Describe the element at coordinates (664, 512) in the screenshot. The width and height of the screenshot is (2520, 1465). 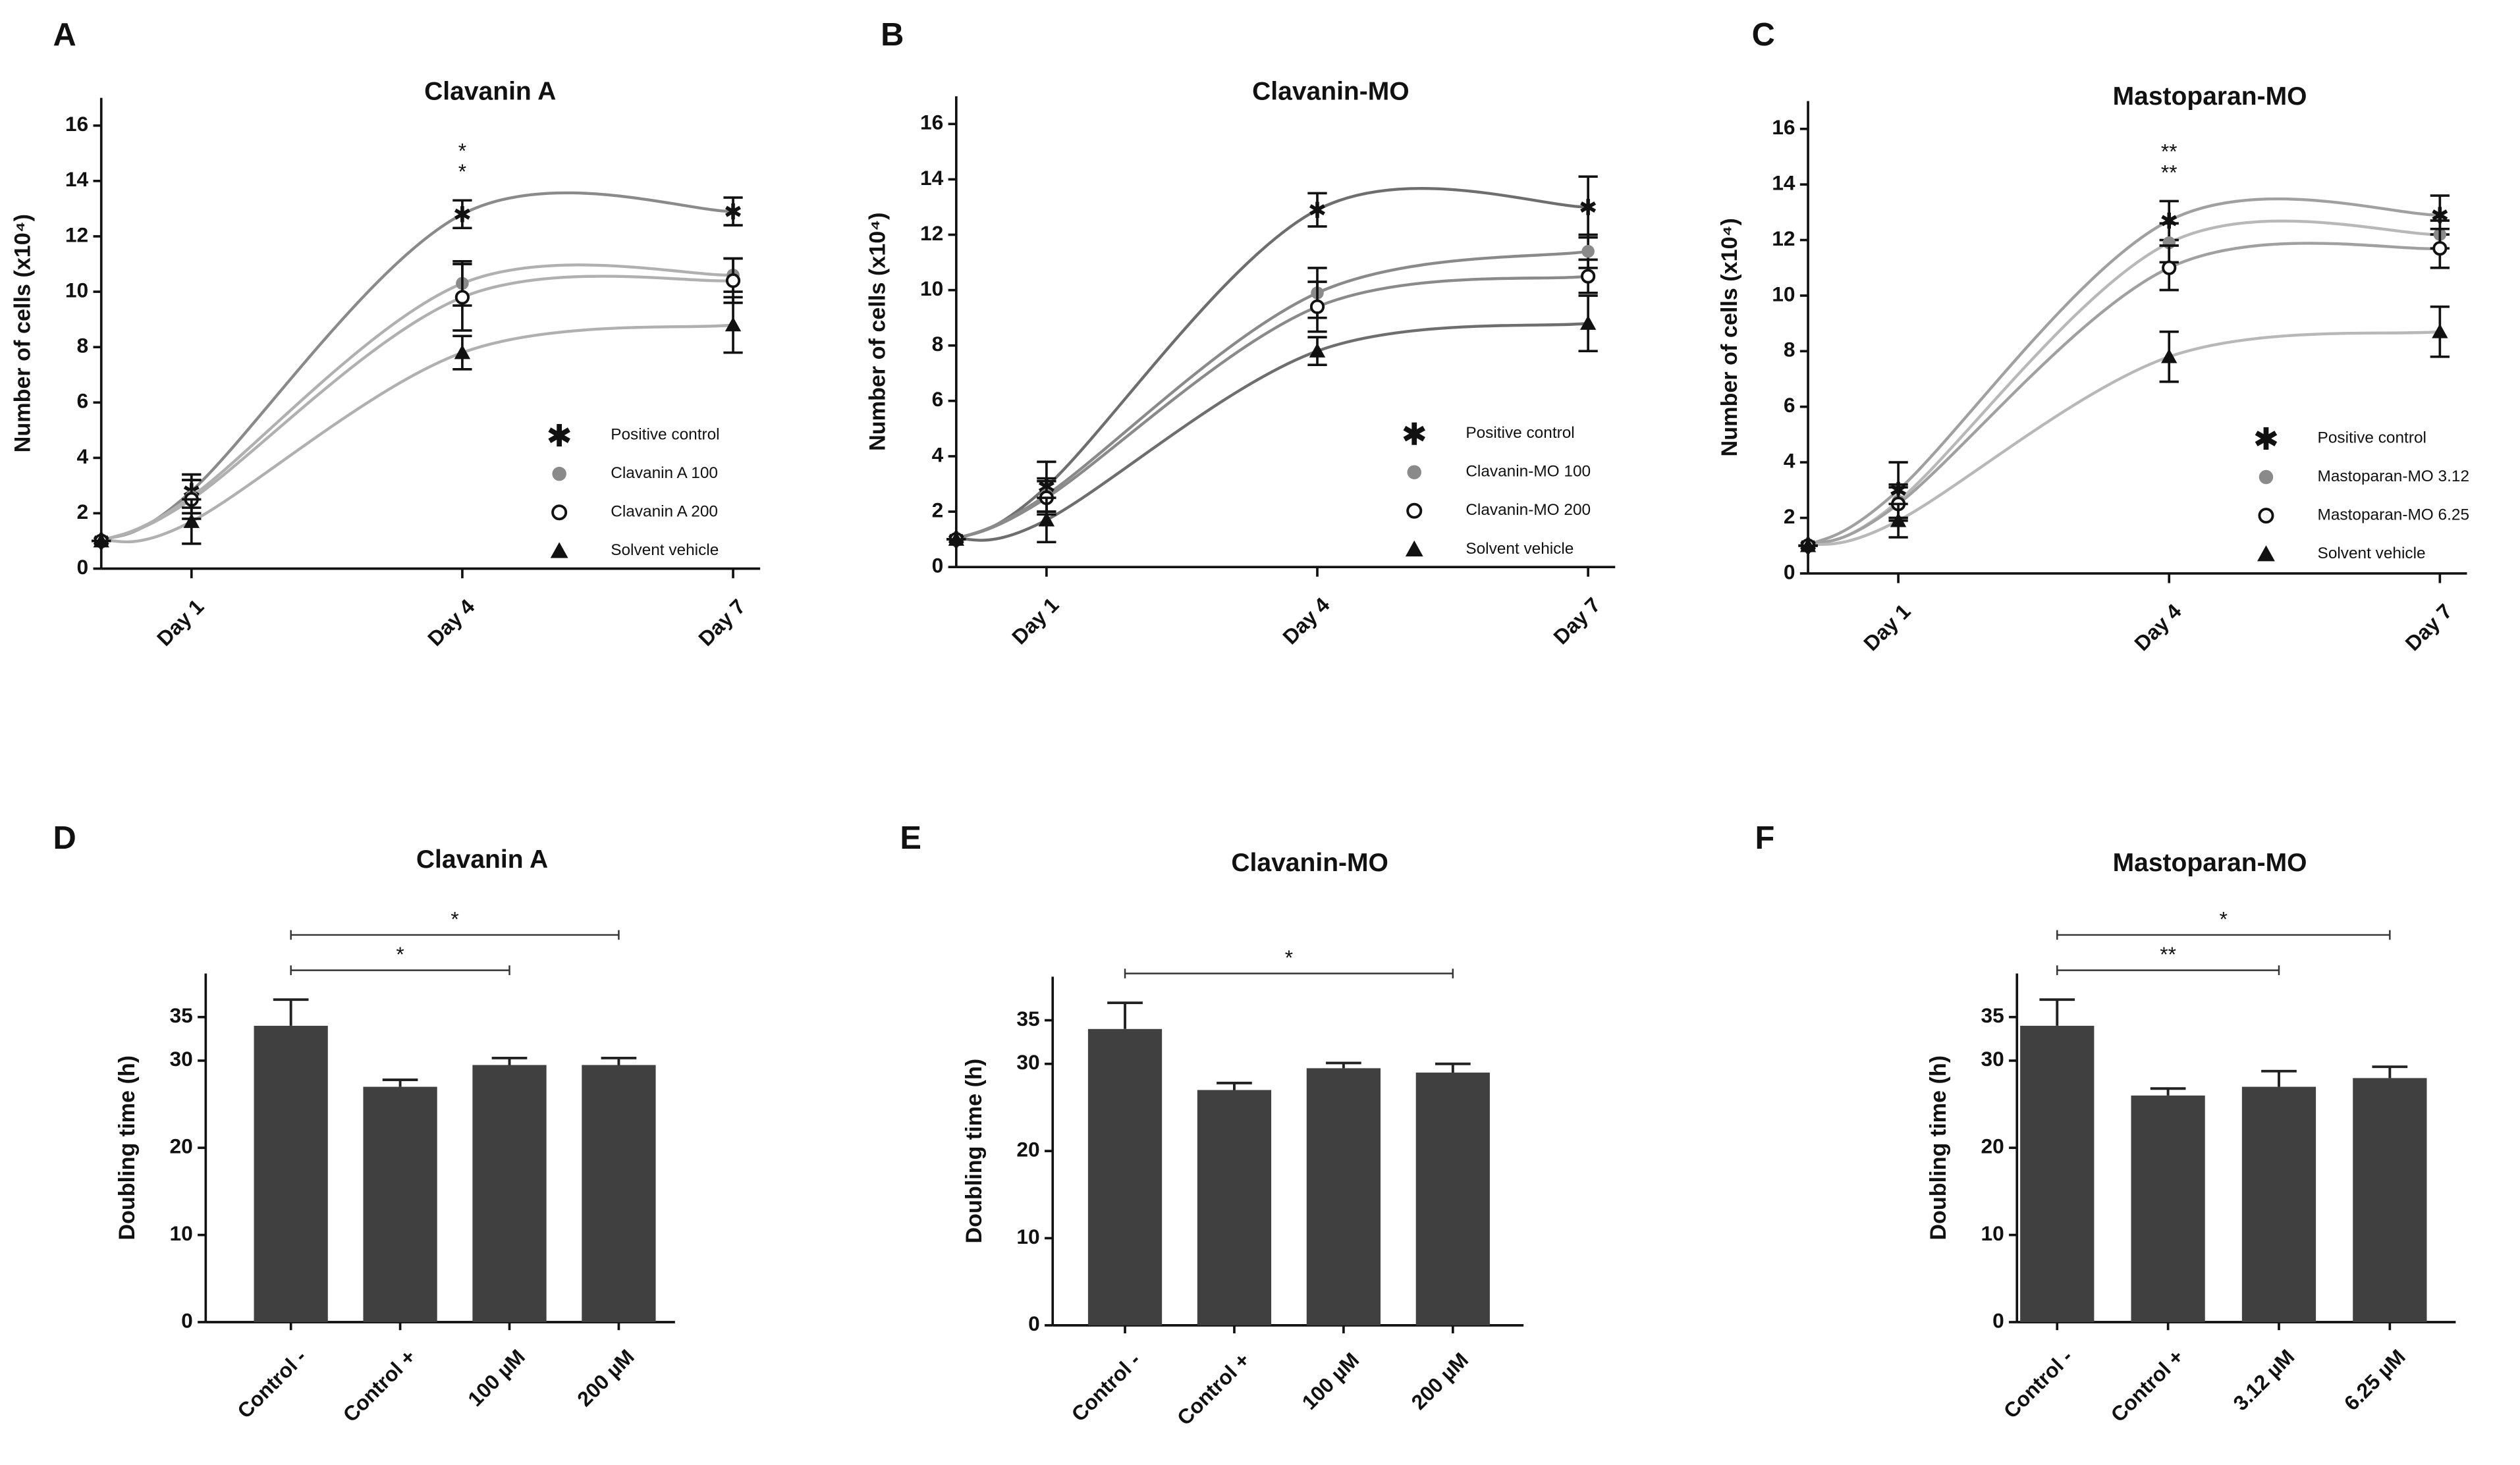
I see `legend-label: Clavanin A 200` at that location.